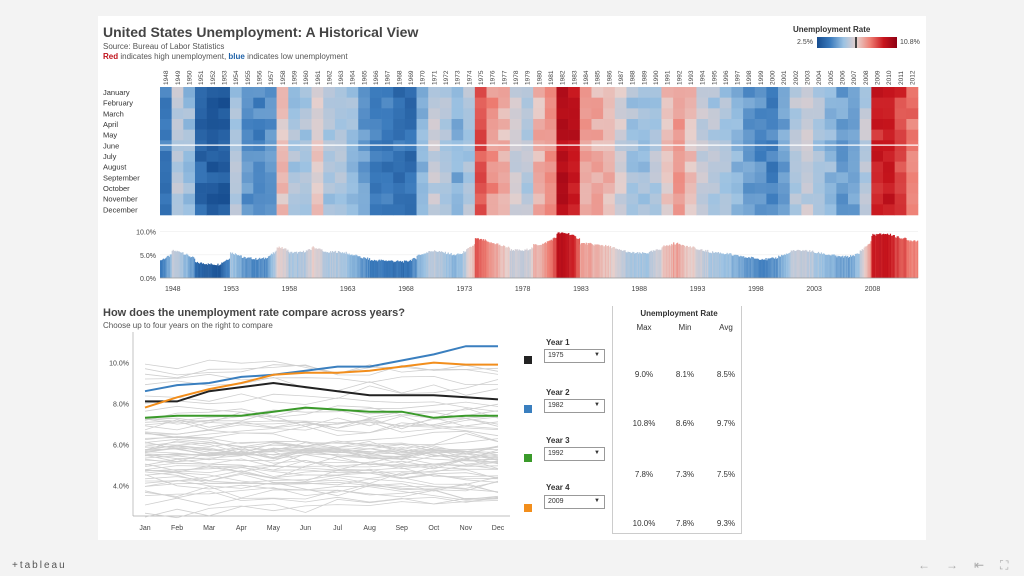 The image size is (1024, 576). Describe the element at coordinates (516, 77) in the screenshot. I see `heatmap-year-label: 1978` at that location.